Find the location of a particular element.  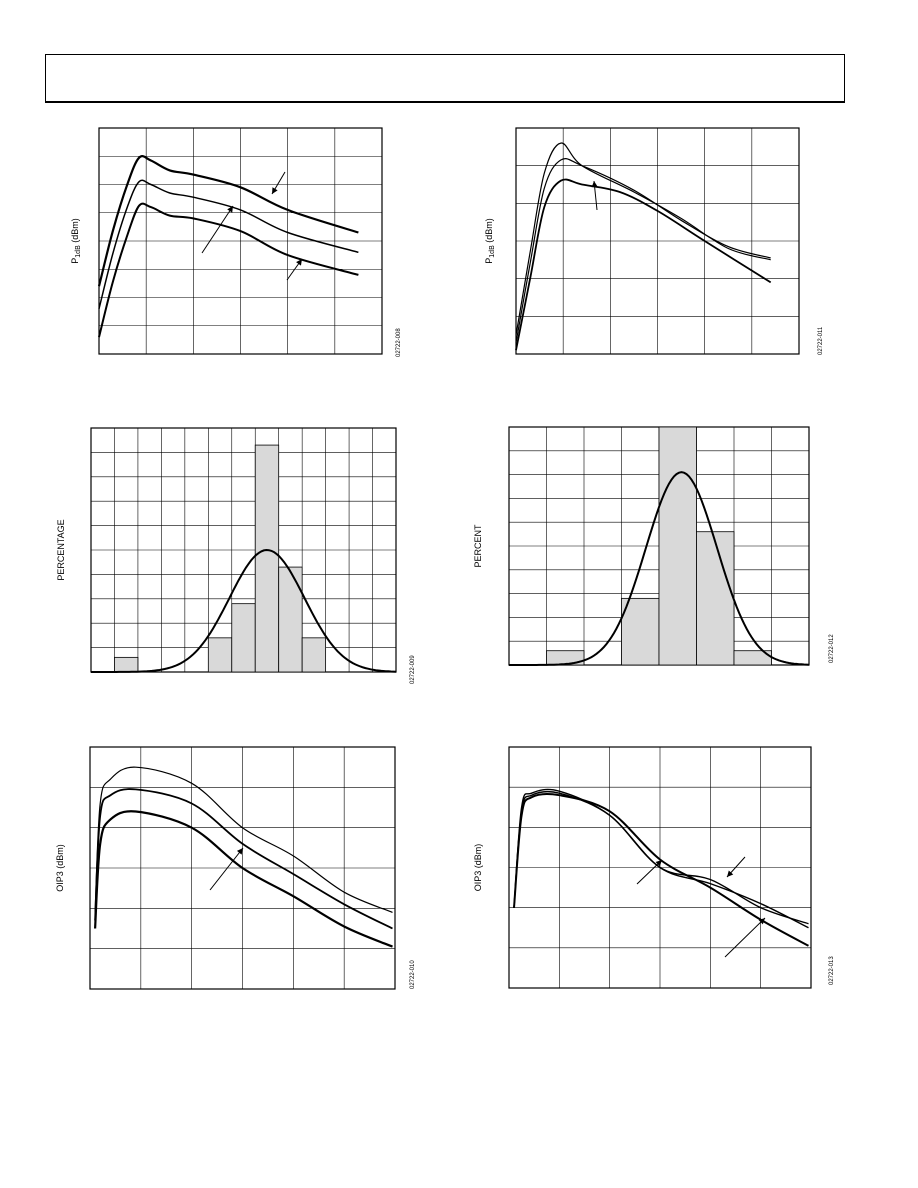

page-header-box is located at coordinates (445, 78).